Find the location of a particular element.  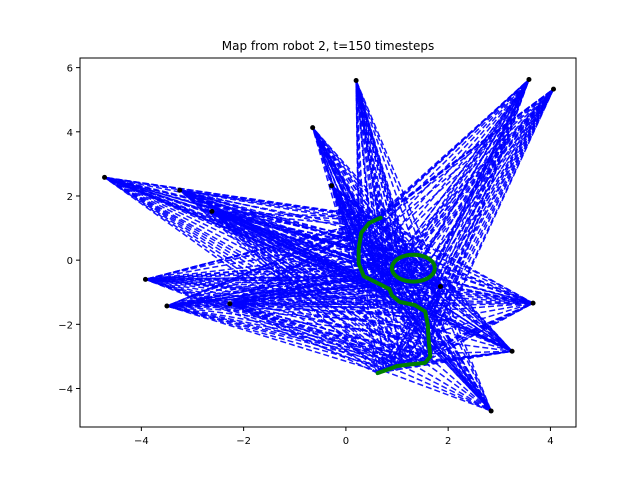

x-tick-label: −2 is located at coordinates (243, 441).